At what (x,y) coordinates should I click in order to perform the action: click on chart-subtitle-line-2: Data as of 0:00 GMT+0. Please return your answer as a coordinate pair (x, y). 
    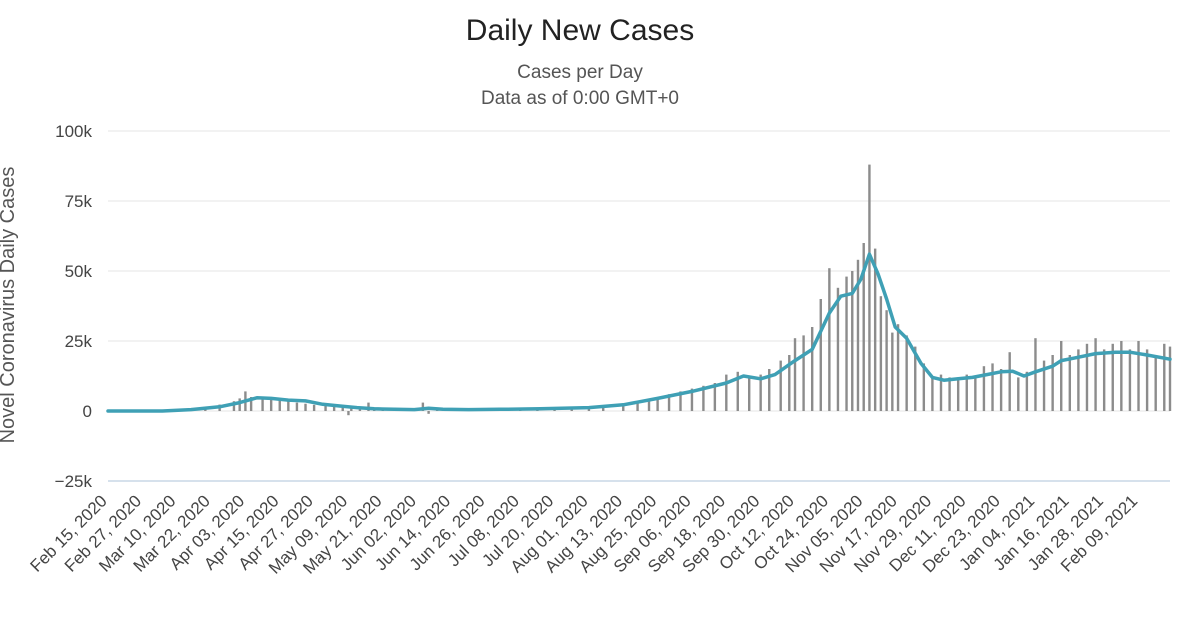
    Looking at the image, I should click on (580, 98).